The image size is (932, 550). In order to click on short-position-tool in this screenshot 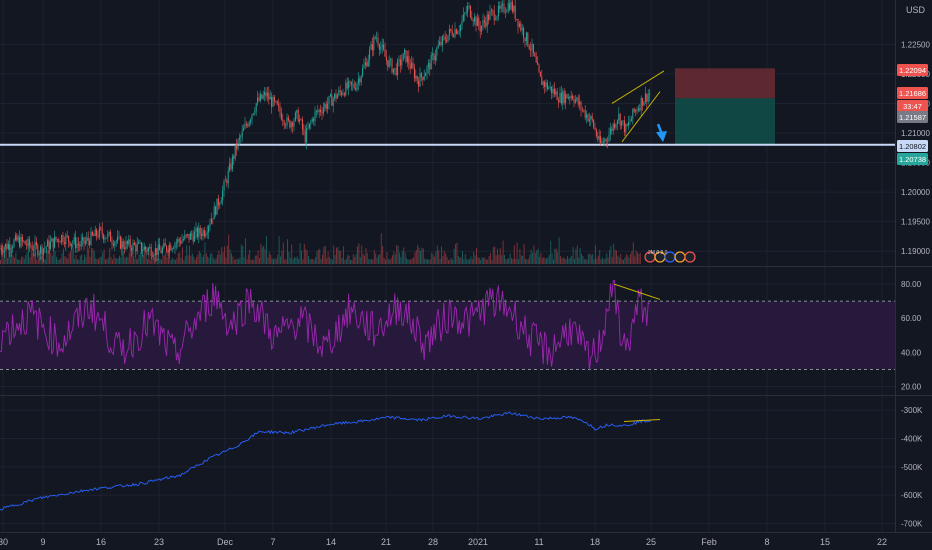, I will do `click(725, 106)`.